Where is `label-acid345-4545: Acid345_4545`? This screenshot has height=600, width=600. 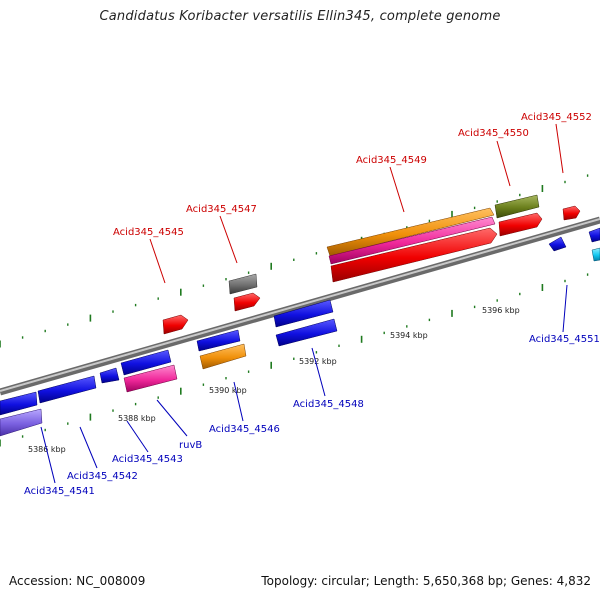
label-acid345-4545: Acid345_4545 is located at coordinates (148, 232).